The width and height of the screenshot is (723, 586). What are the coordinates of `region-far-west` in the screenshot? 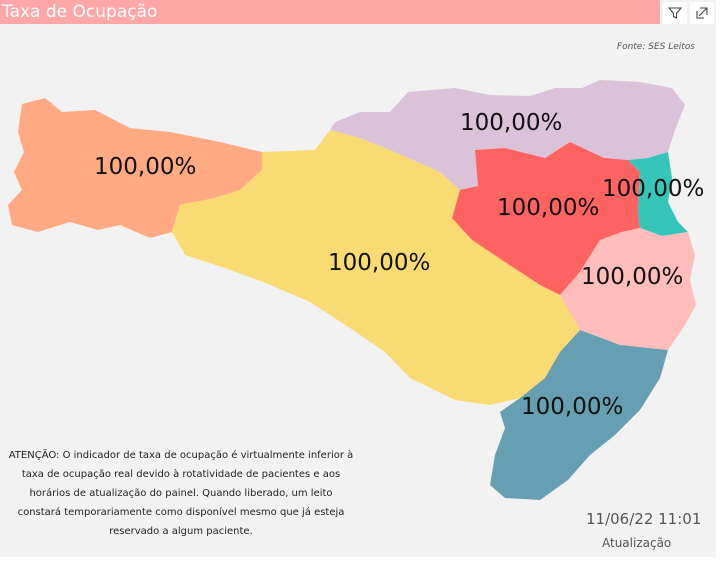 It's located at (135, 168).